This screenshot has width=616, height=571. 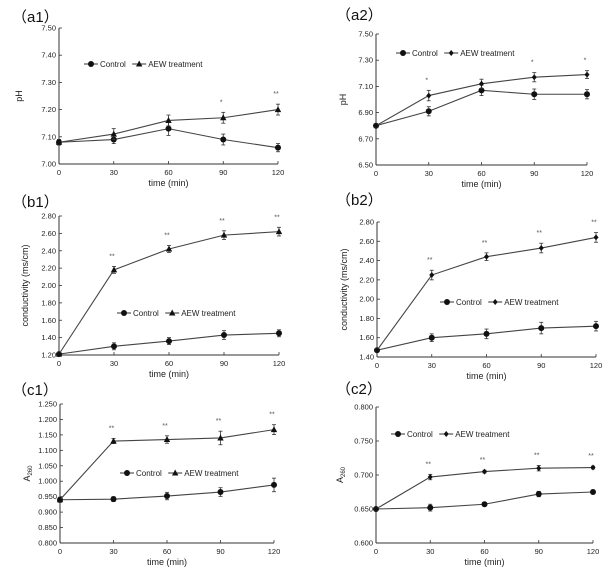 What do you see at coordinates (359, 200) in the screenshot?
I see `panel-label: （b2）` at bounding box center [359, 200].